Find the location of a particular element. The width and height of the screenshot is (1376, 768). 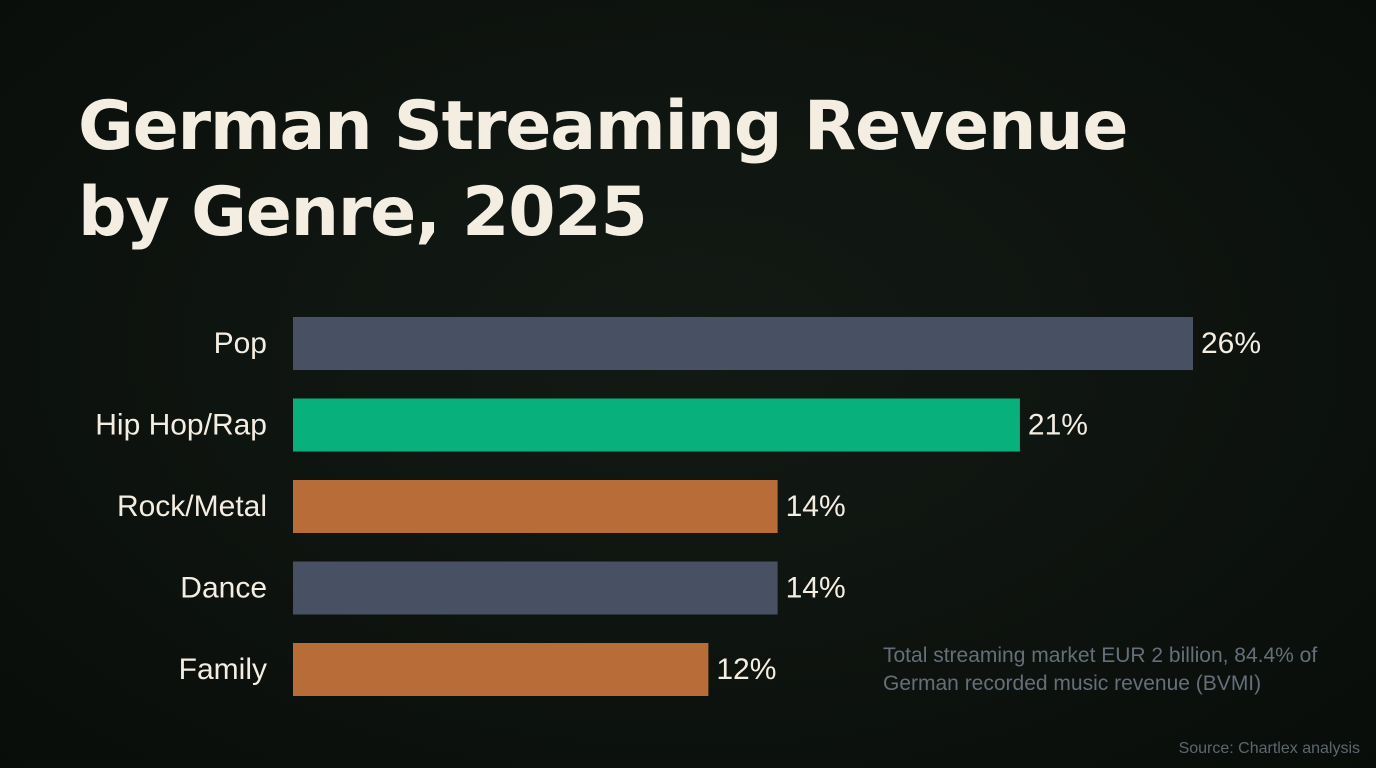

value-label-pop: 26% is located at coordinates (1231, 343).